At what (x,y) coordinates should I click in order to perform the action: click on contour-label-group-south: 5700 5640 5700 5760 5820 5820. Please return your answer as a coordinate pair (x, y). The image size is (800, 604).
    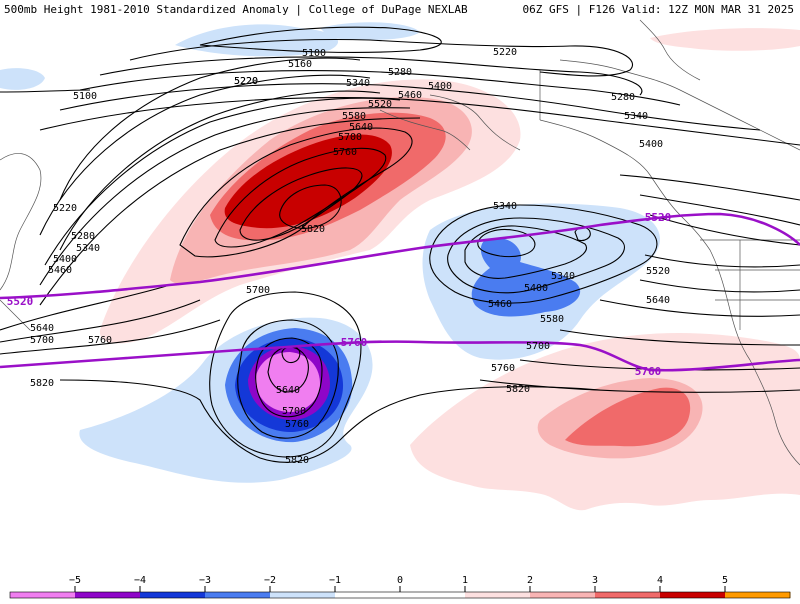
    Looking at the image, I should click on (277, 375).